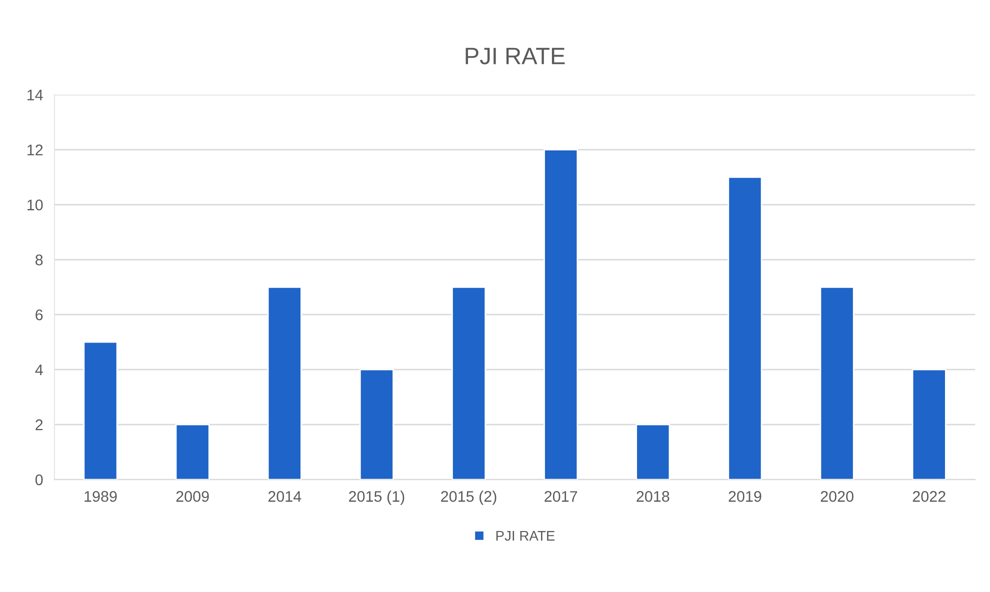 The image size is (990, 592). I want to click on x-tick-label: 2014, so click(285, 496).